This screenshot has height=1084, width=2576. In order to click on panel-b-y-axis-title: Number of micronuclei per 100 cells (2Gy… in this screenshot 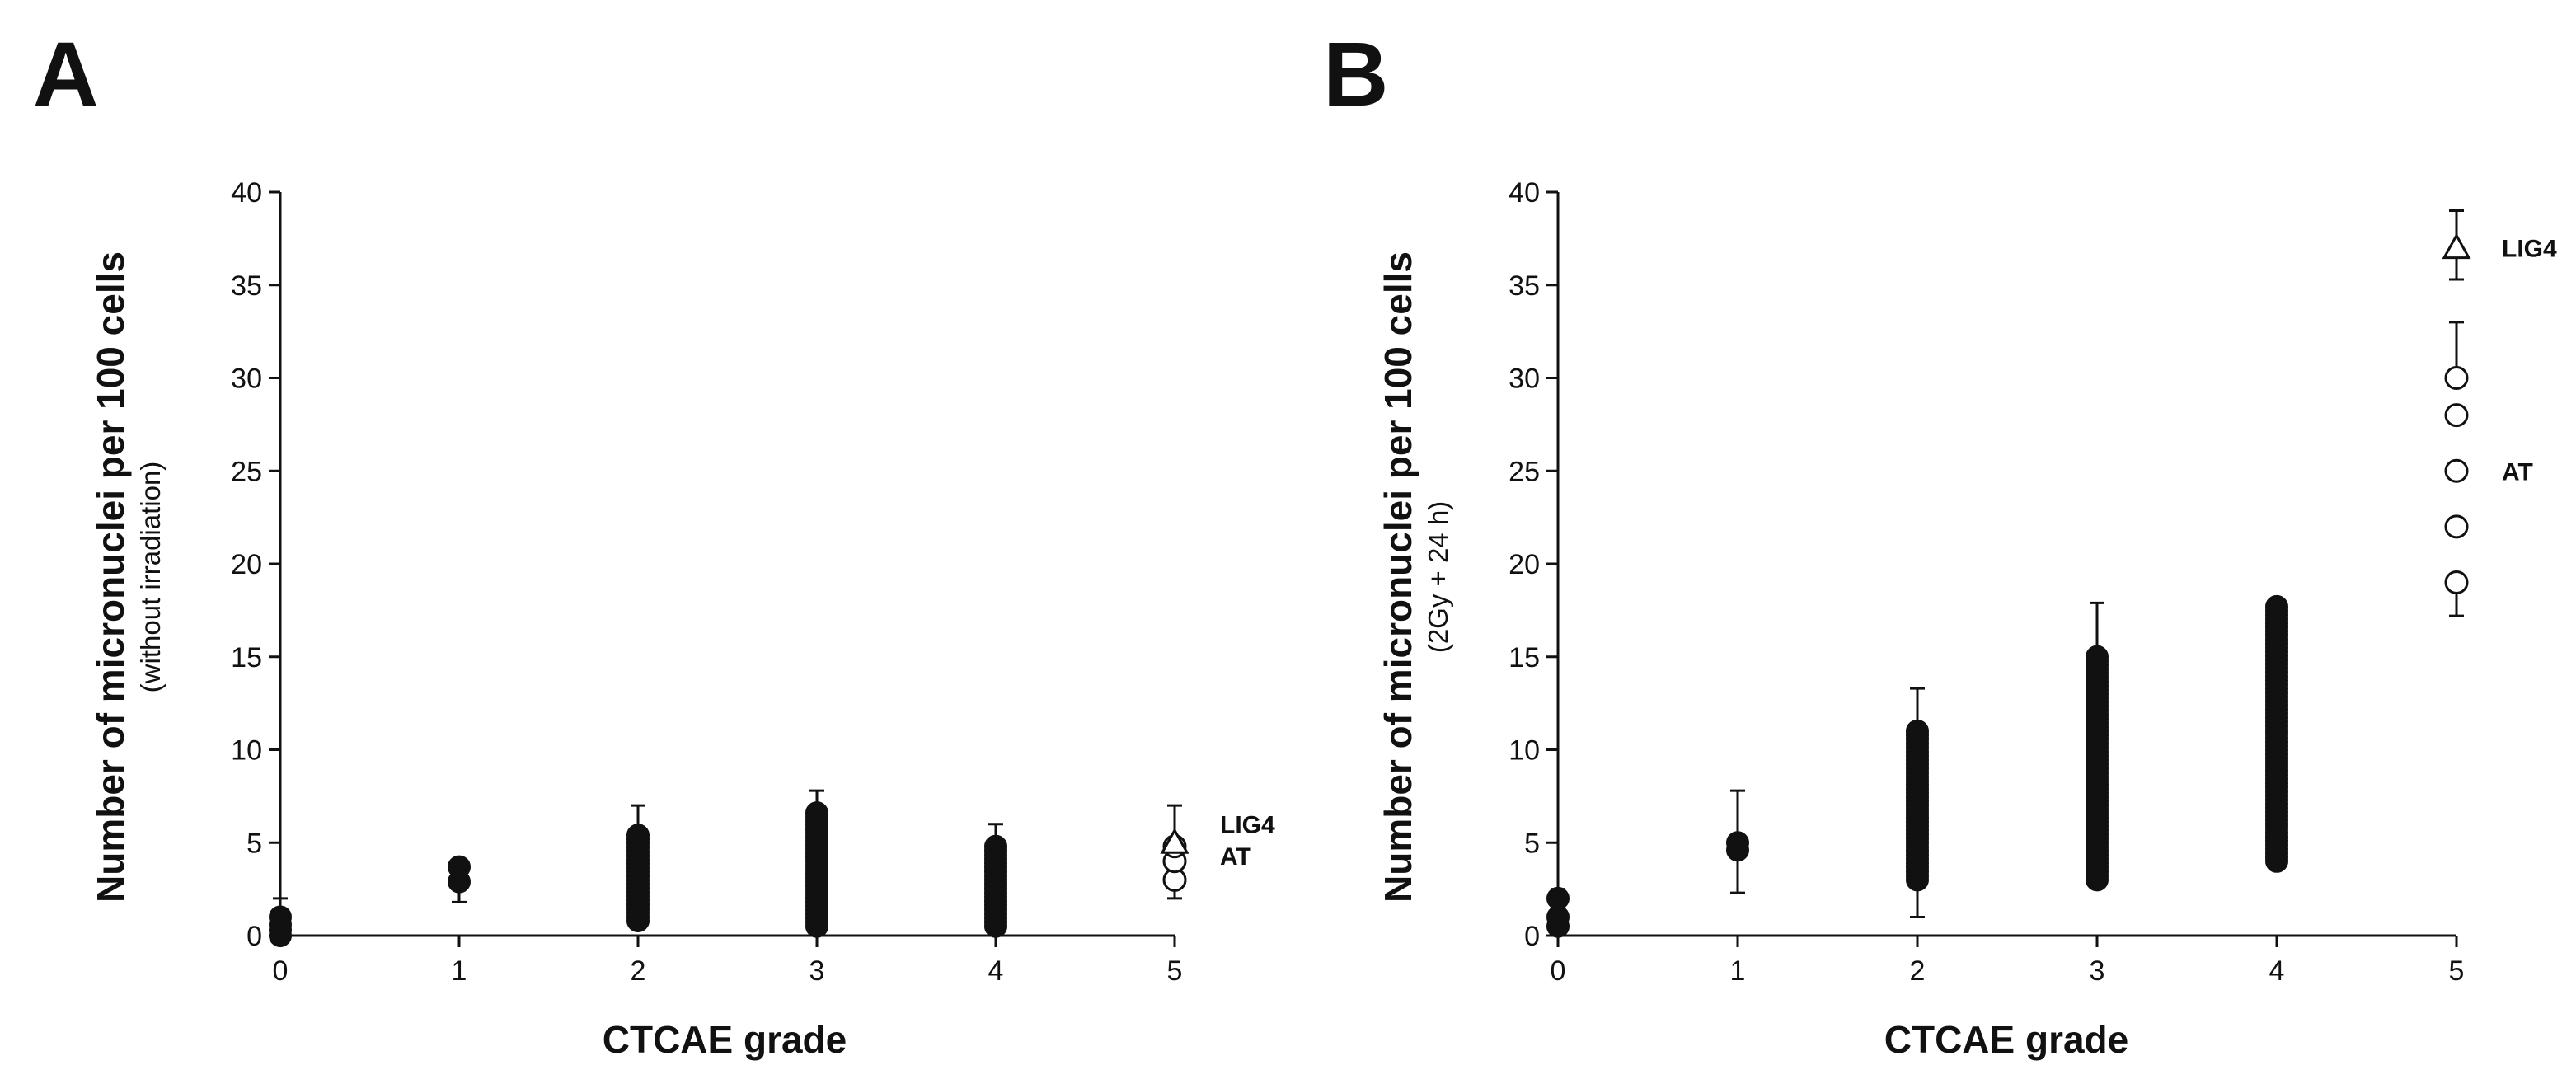, I will do `click(1415, 577)`.